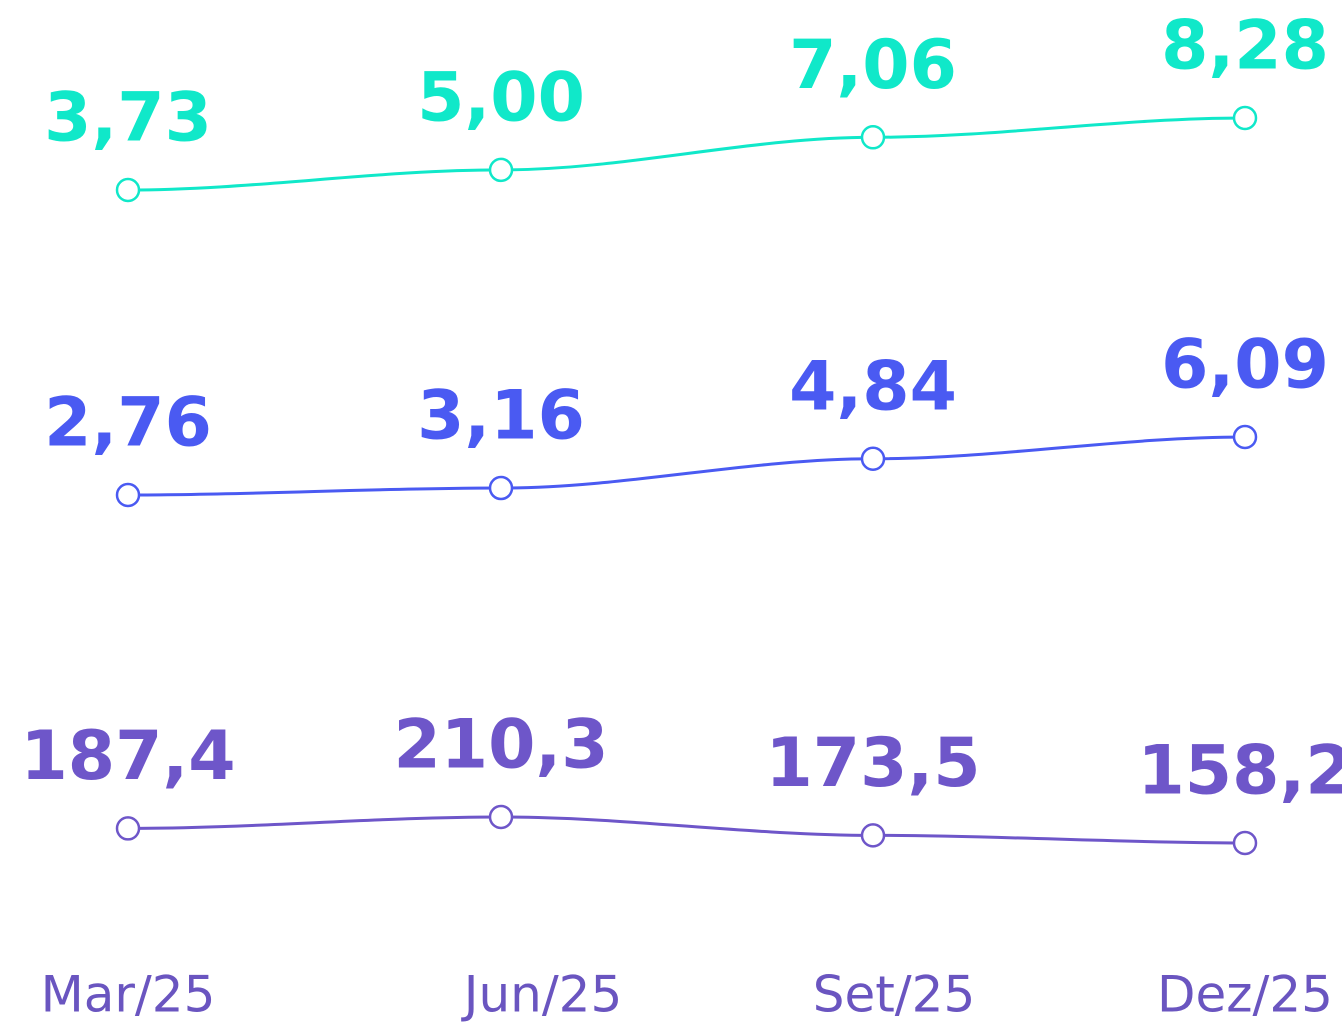 Image resolution: width=1342 pixels, height=1023 pixels. What do you see at coordinates (128, 423) in the screenshot?
I see `value-label: 2,76` at bounding box center [128, 423].